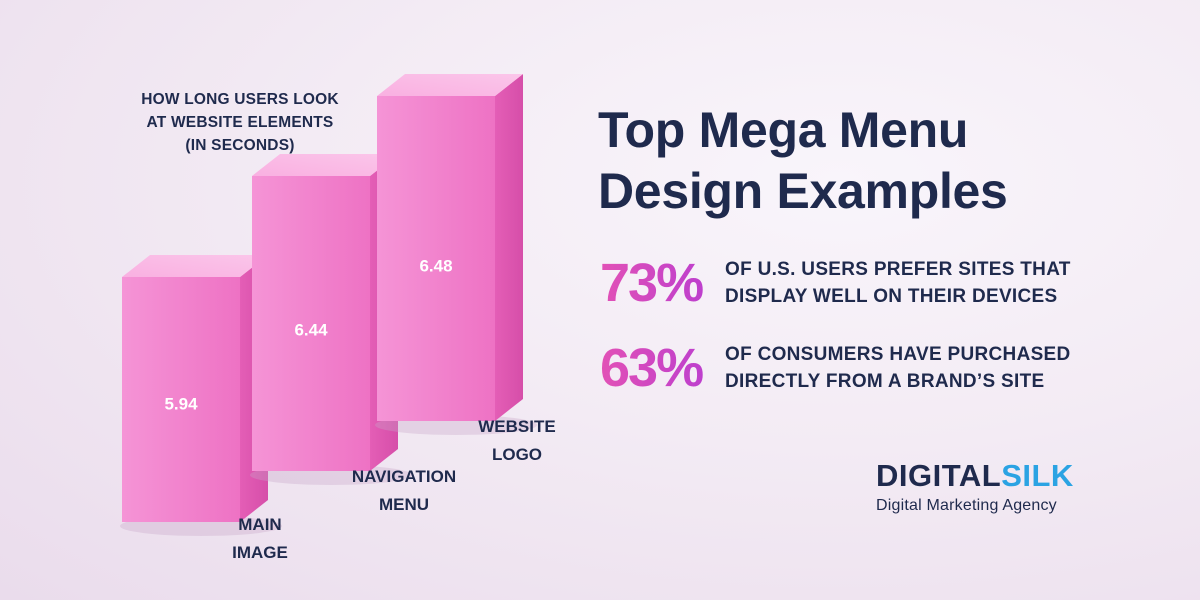 The image size is (1200, 600). What do you see at coordinates (891, 296) in the screenshot?
I see `stat-text-1-line-2: DISPLAY WELL ON THEIR DEVICES` at bounding box center [891, 296].